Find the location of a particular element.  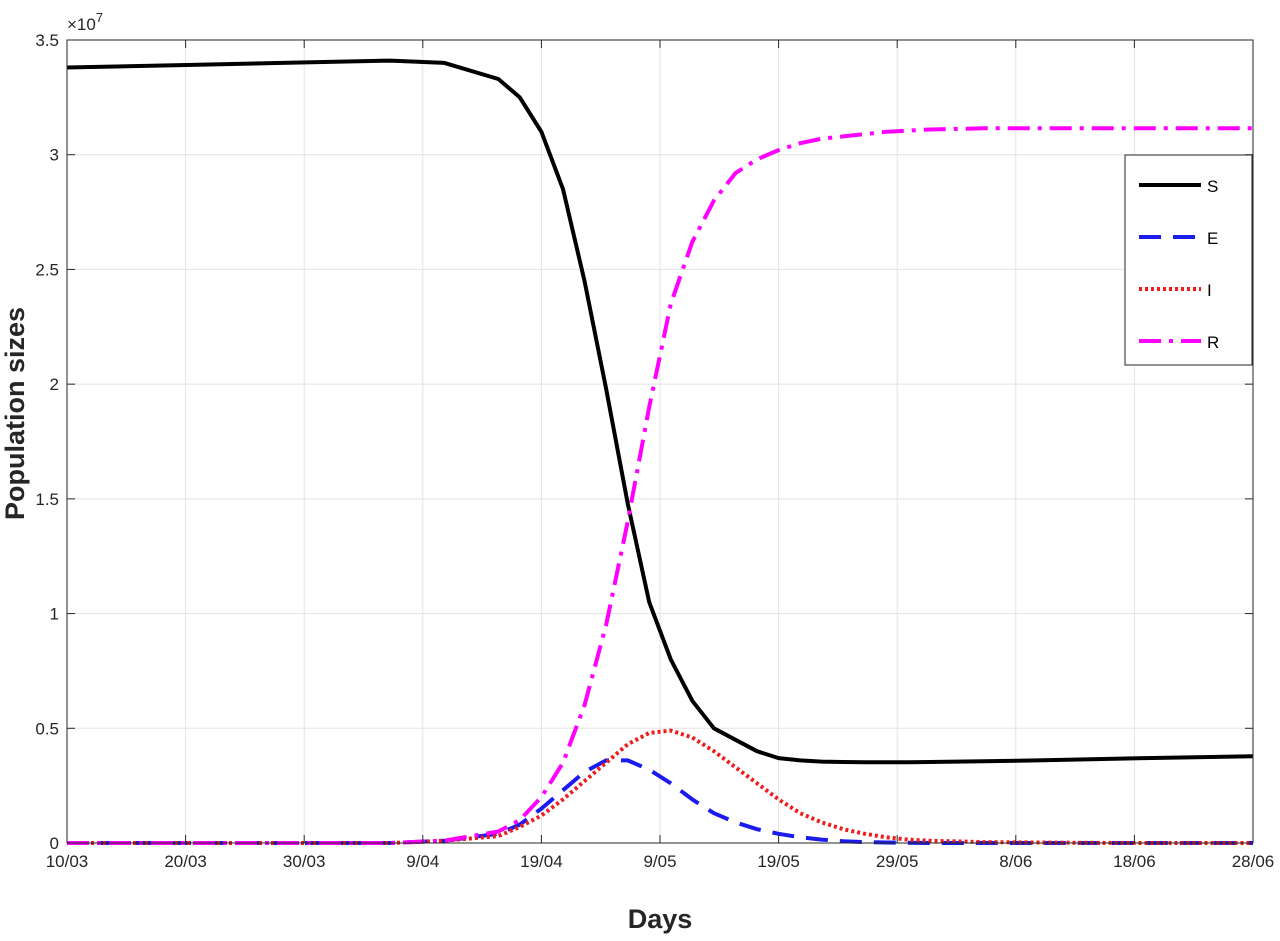

y-tick-label: 0.5 is located at coordinates (47, 728).